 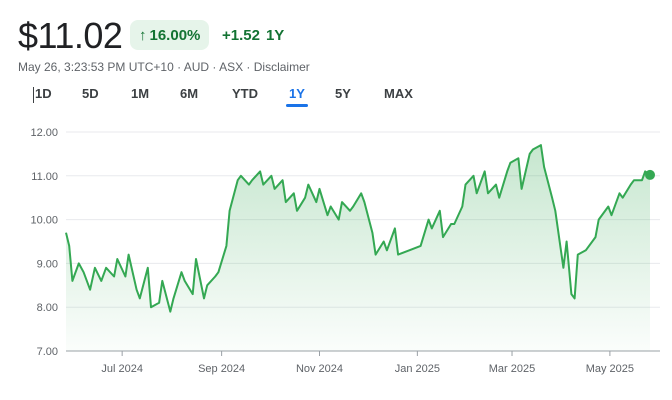 I want to click on tab-label: 1Y, so click(x=297, y=93).